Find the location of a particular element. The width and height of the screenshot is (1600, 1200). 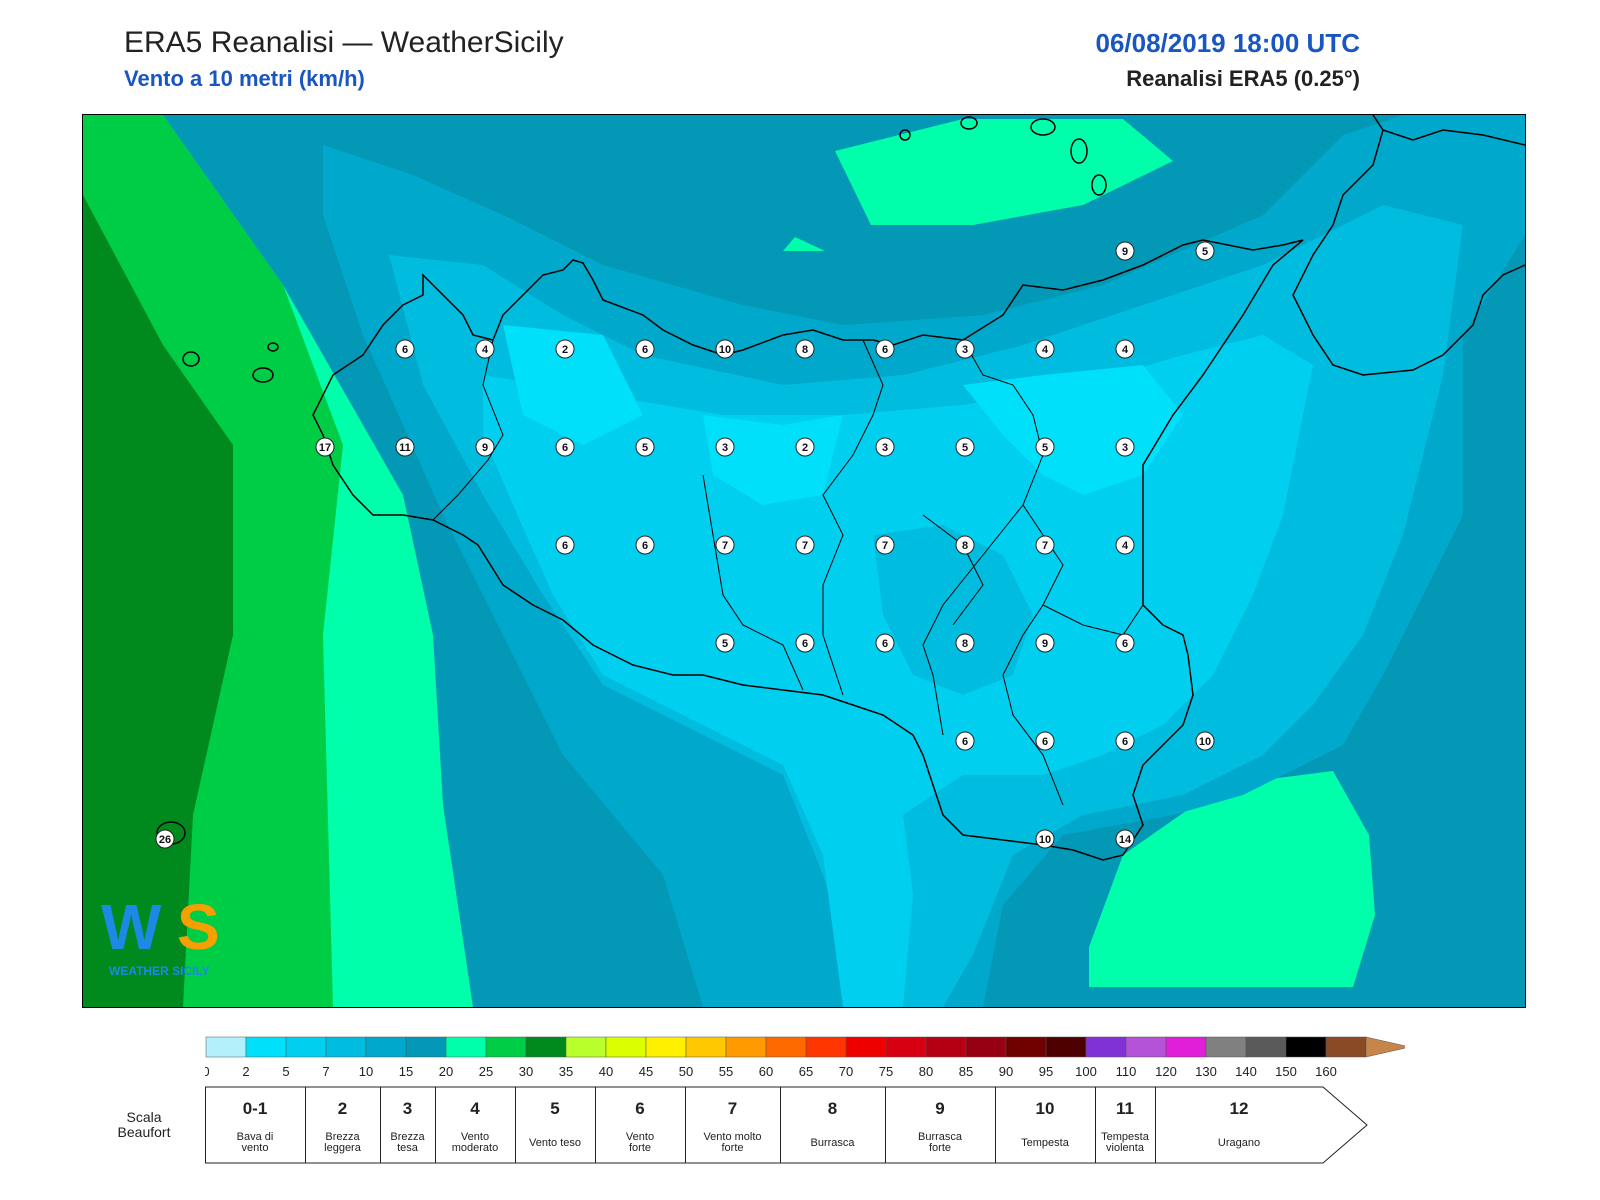

beaufort-number: 3 is located at coordinates (407, 1108).